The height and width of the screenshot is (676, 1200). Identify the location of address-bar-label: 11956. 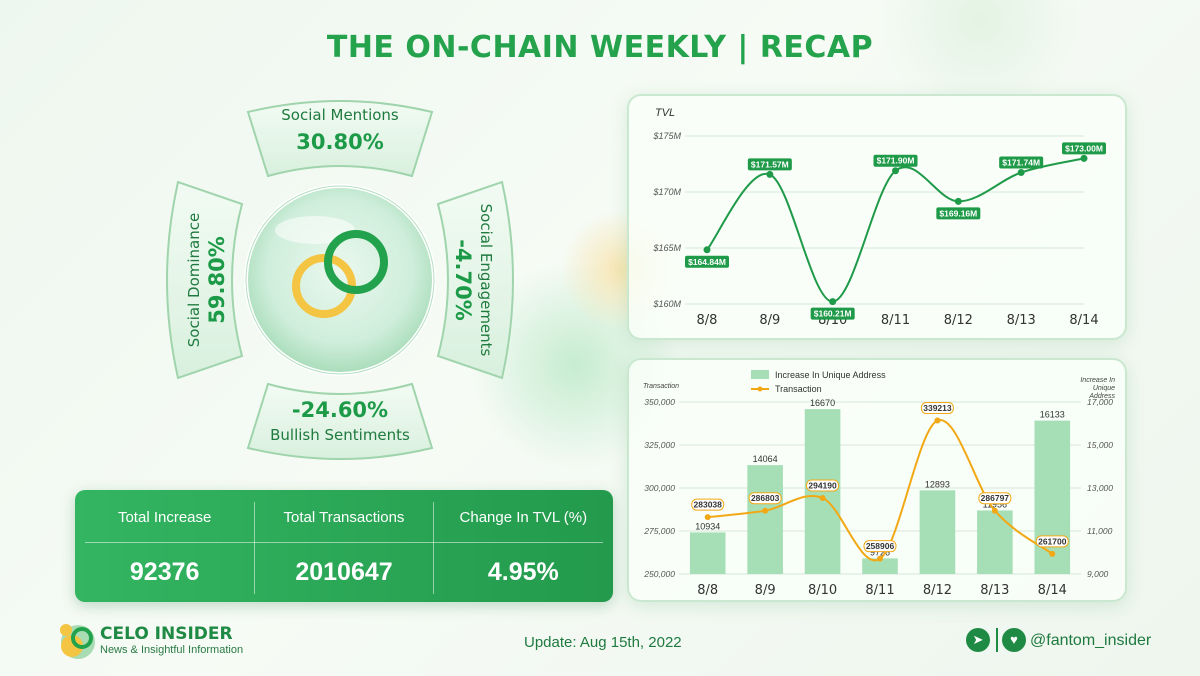
(995, 504).